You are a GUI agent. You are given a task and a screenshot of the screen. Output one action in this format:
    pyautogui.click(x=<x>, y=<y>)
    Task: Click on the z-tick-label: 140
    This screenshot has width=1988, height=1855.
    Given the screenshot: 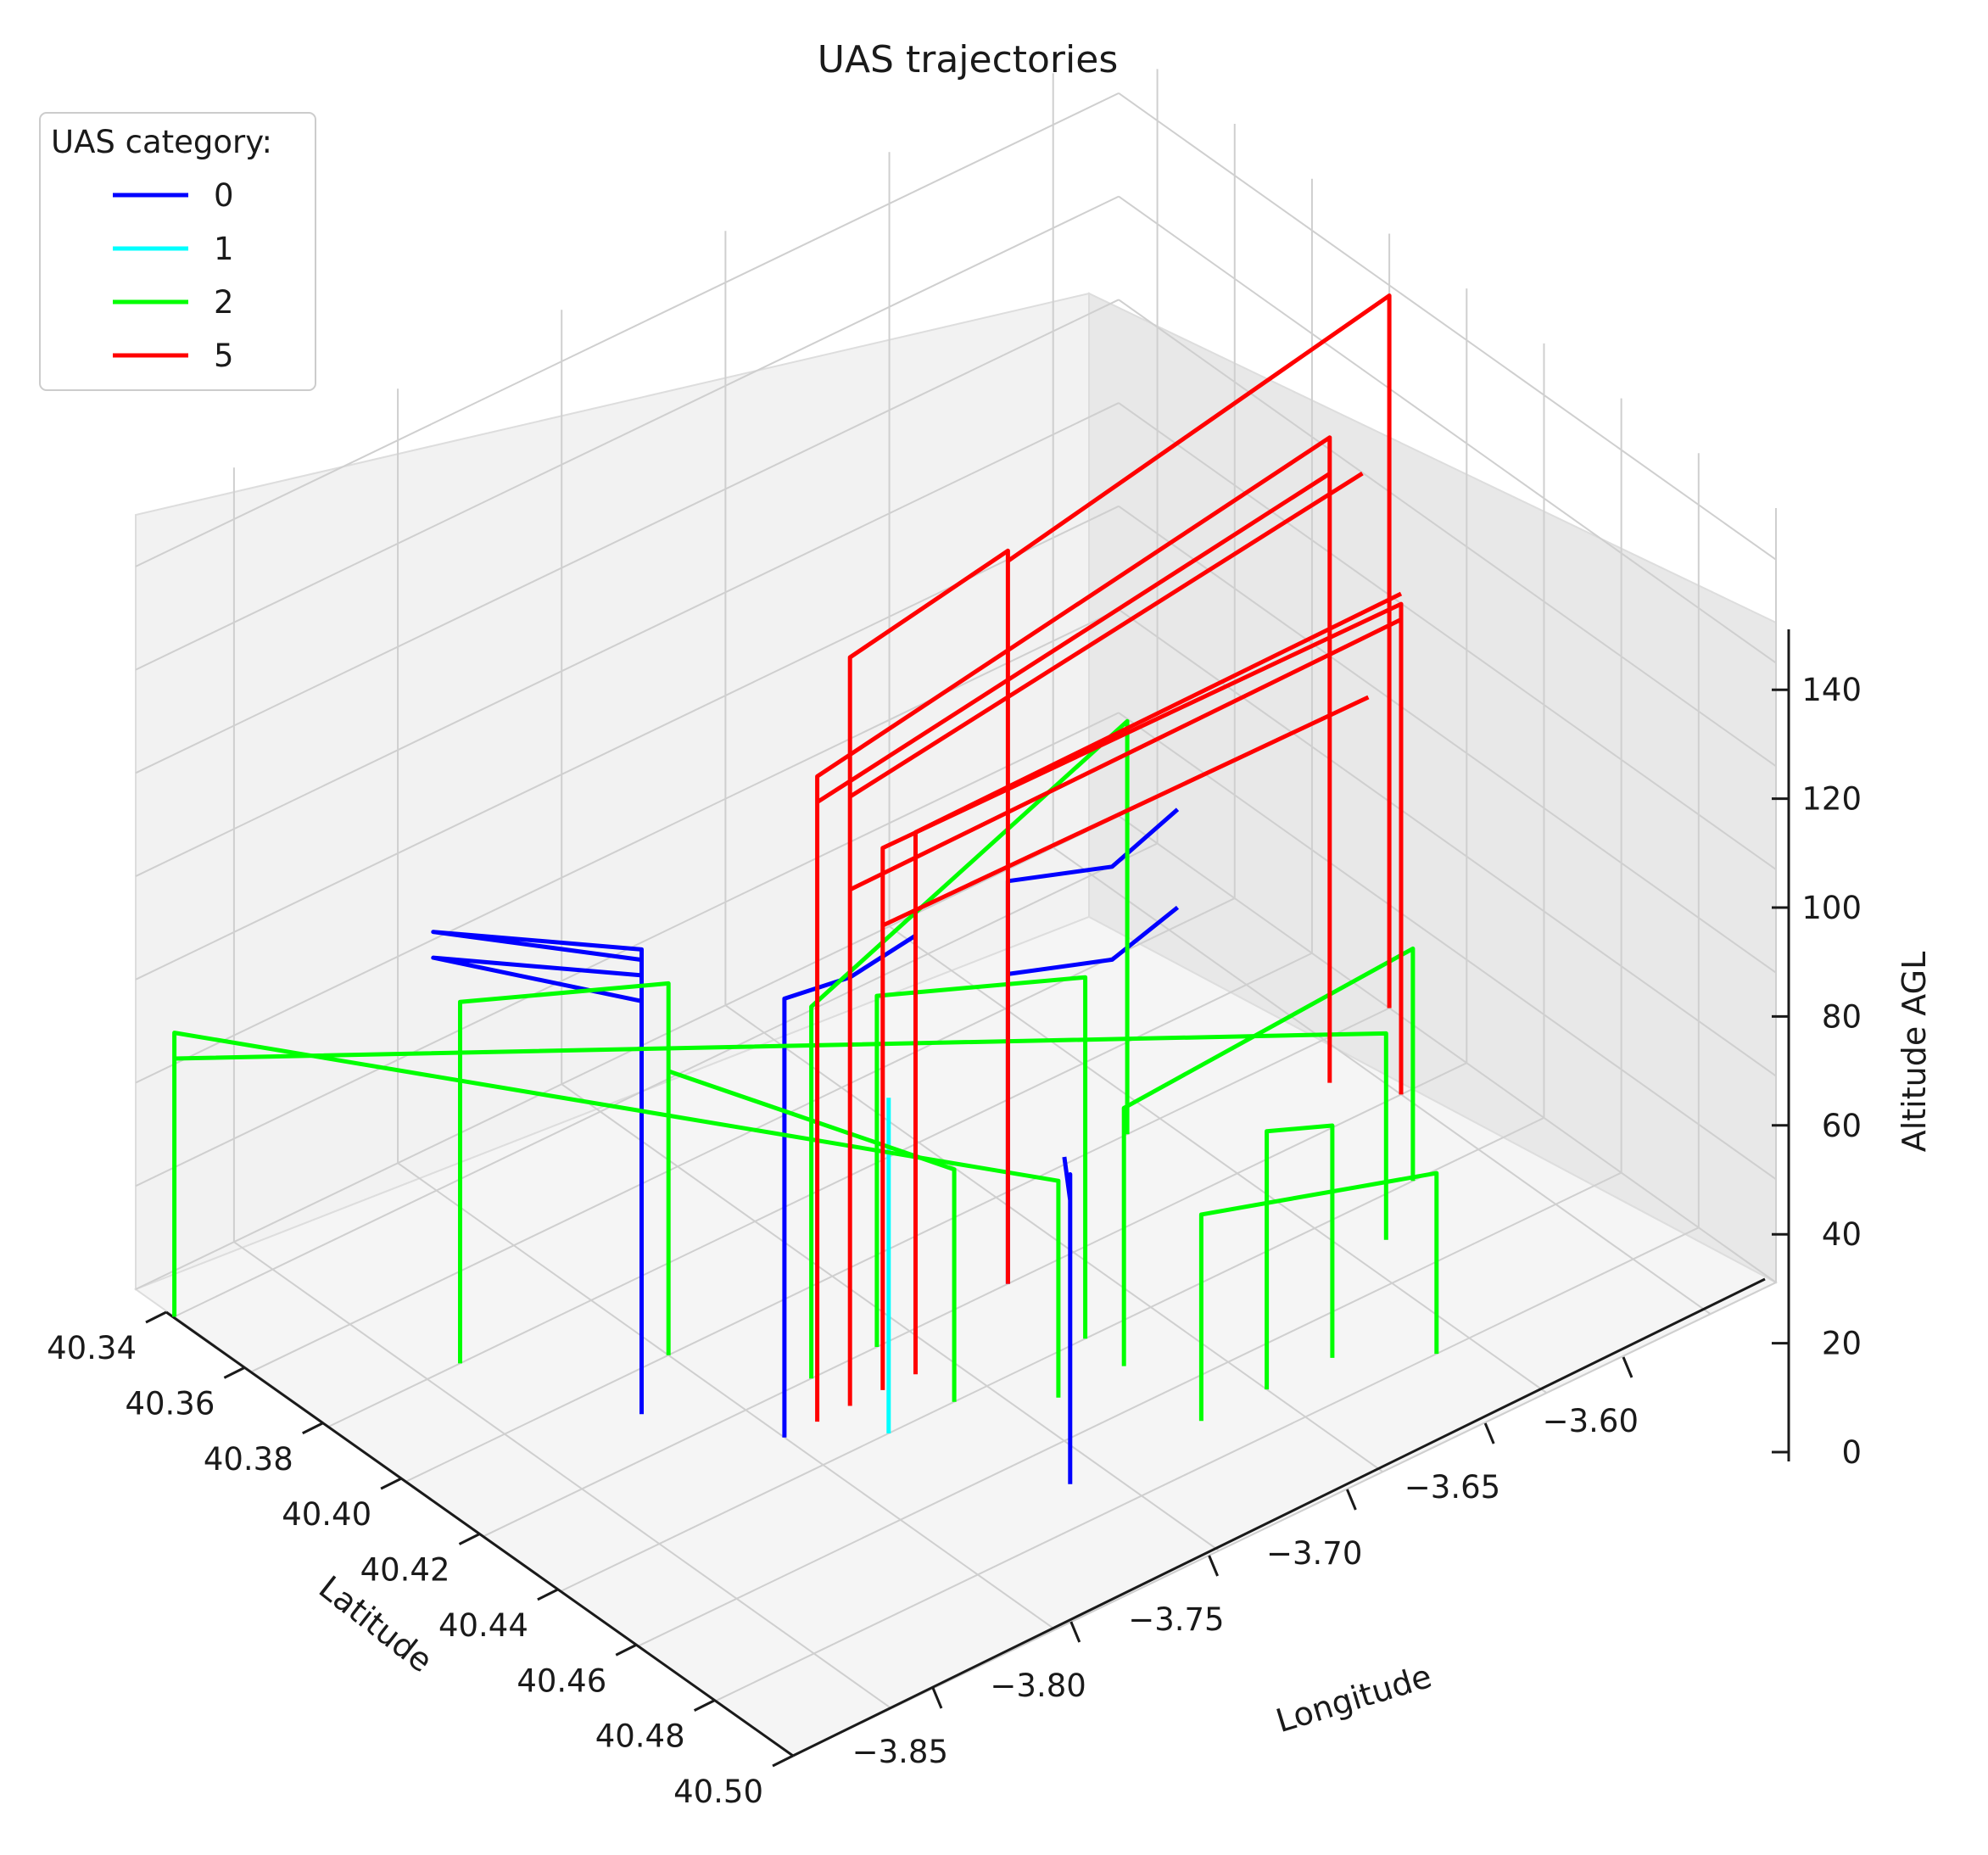 What is the action you would take?
    pyautogui.click(x=1831, y=690)
    